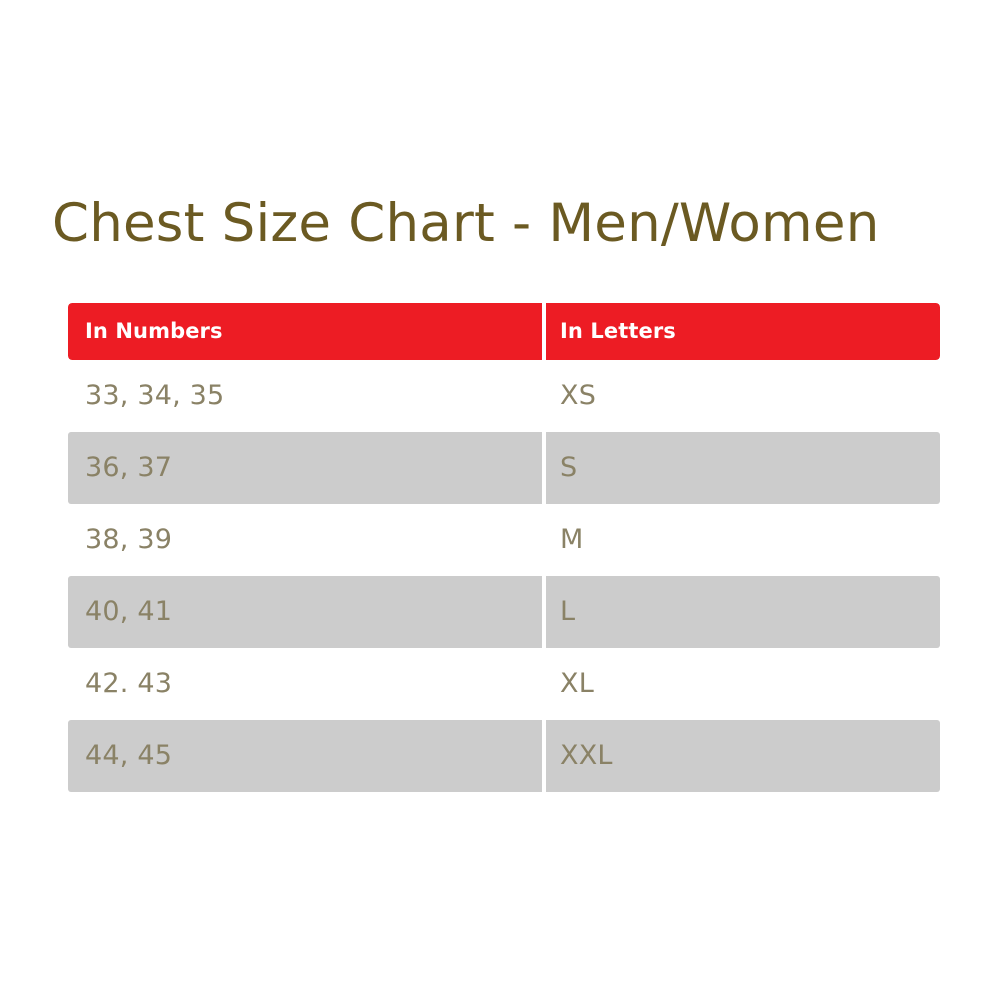 The height and width of the screenshot is (1000, 1000). What do you see at coordinates (743, 396) in the screenshot?
I see `cell-in-letters: XS` at bounding box center [743, 396].